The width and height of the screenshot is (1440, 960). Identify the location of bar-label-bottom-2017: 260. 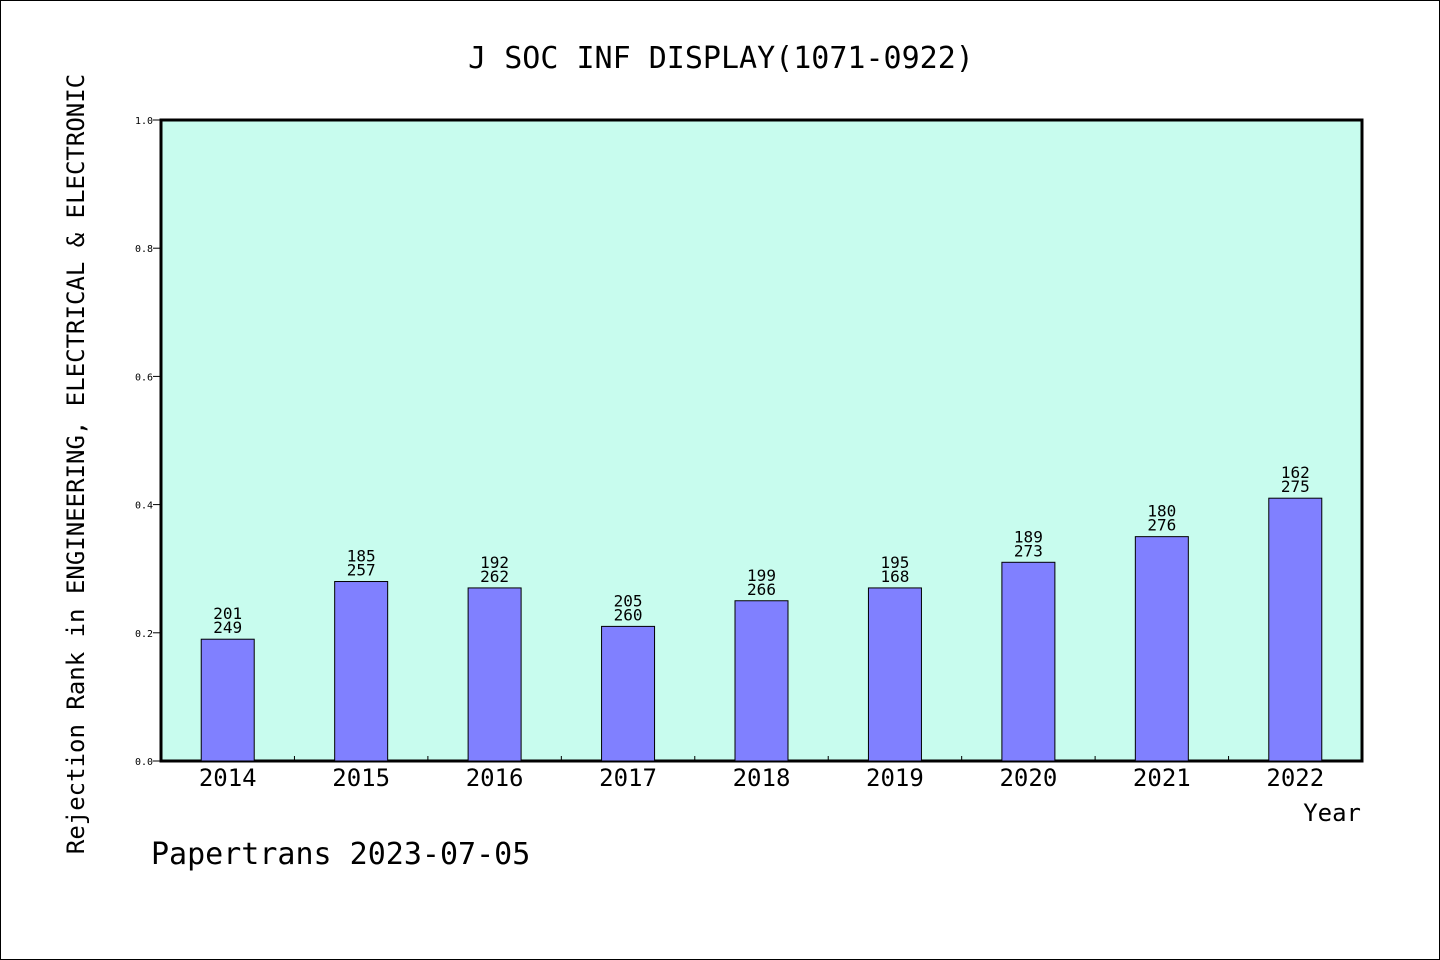
(628, 614).